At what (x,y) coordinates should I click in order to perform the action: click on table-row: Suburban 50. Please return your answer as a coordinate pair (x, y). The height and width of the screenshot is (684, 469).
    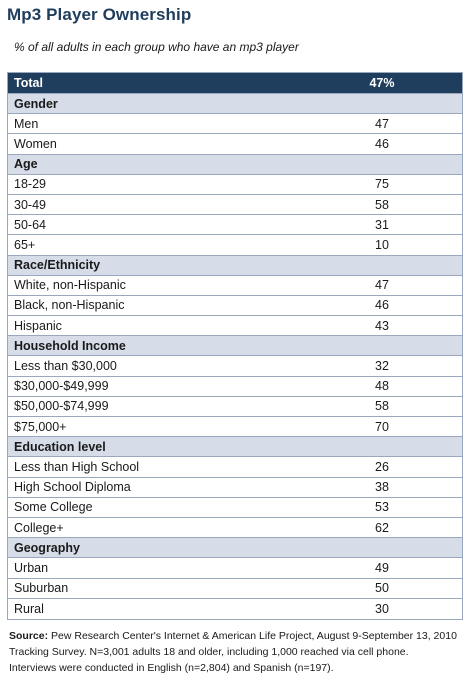
    Looking at the image, I should click on (235, 589).